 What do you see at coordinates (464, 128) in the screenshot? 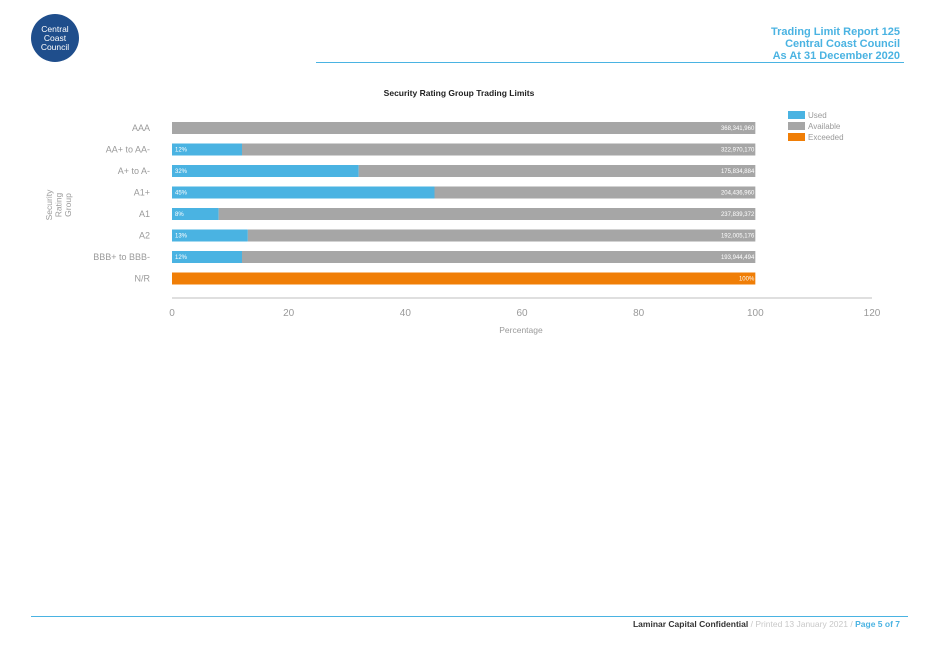
I see `bar-available-aaa` at bounding box center [464, 128].